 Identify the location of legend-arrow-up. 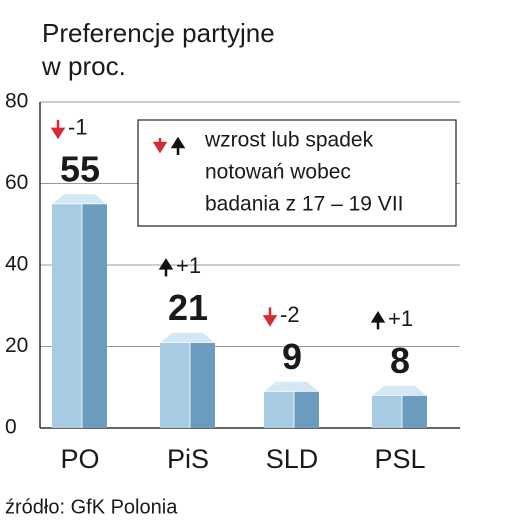
(178, 145).